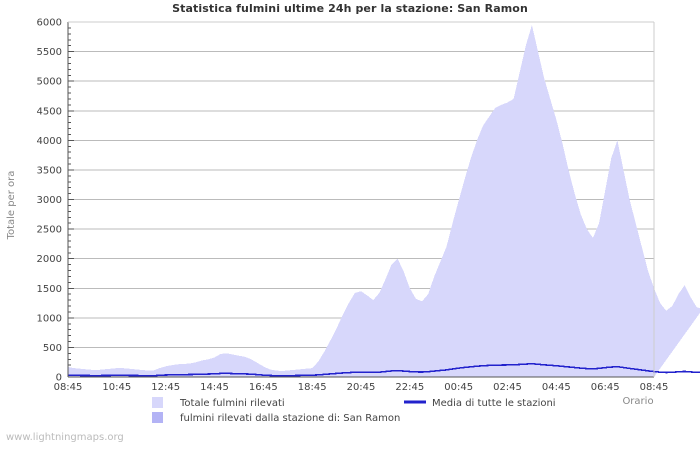  I want to click on y-axis-label: Totale per ora, so click(11, 206).